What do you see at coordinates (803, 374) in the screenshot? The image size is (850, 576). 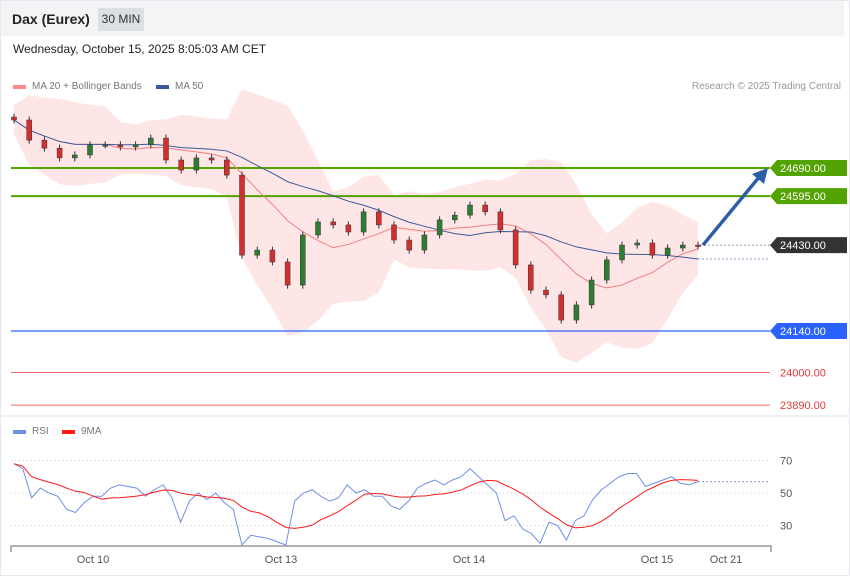 I see `level-label: 24000.00` at bounding box center [803, 374].